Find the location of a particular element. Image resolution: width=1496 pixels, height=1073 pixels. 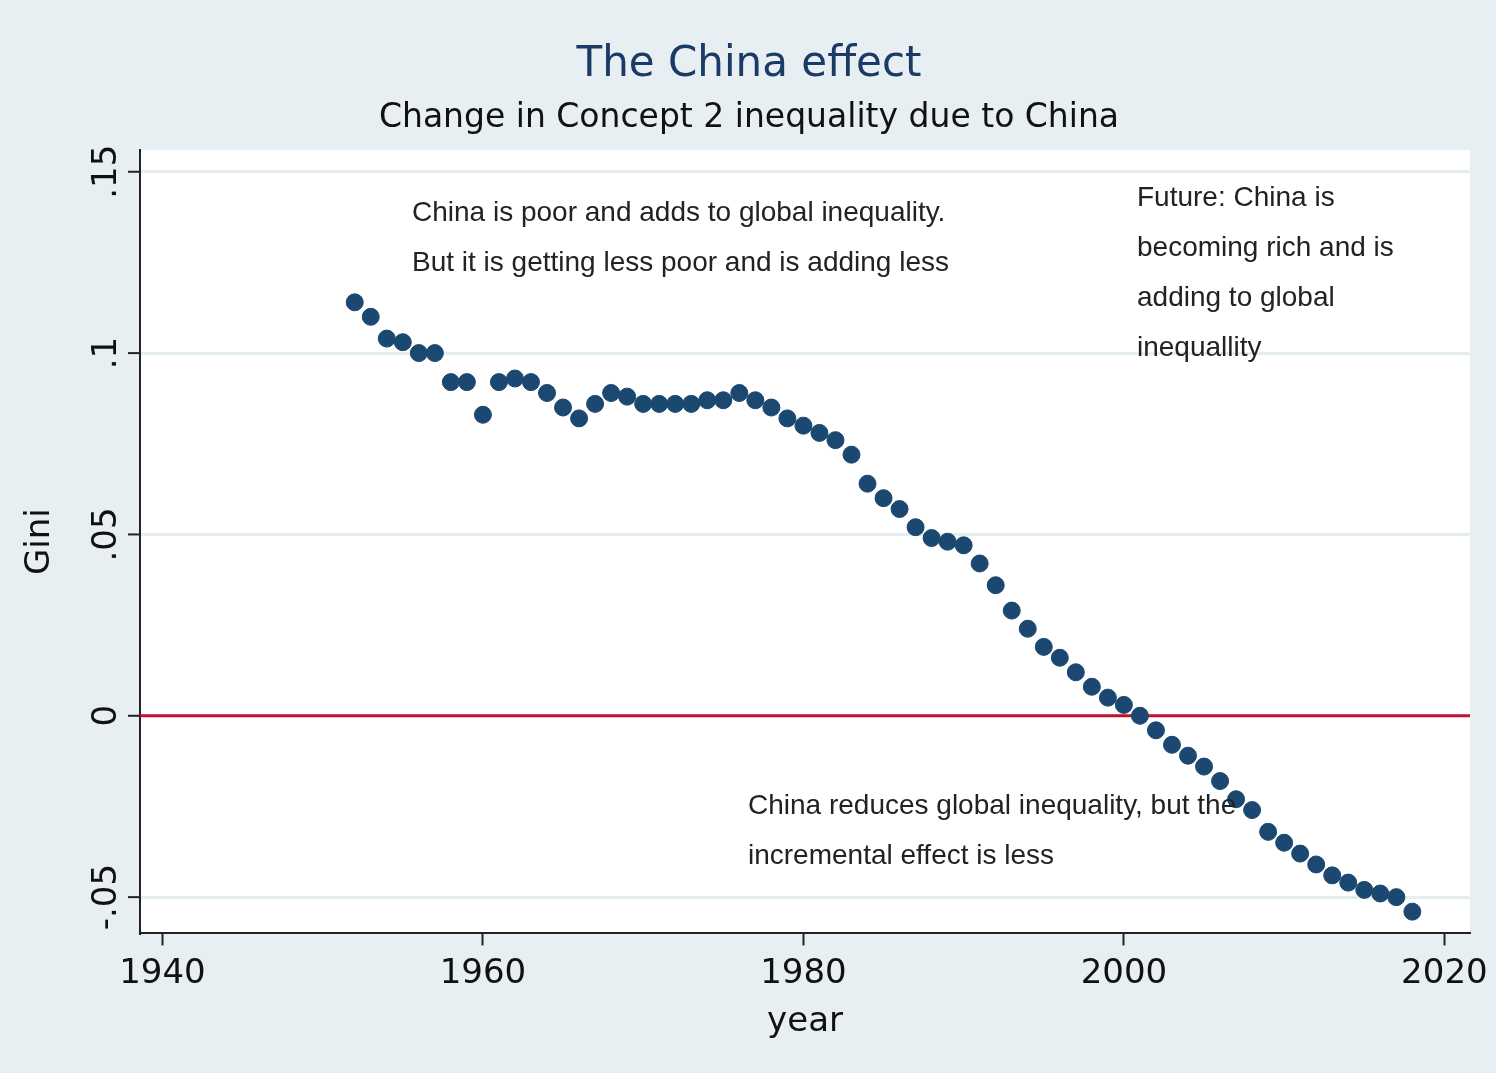

y-tick-label: .1 is located at coordinates (103, 353).